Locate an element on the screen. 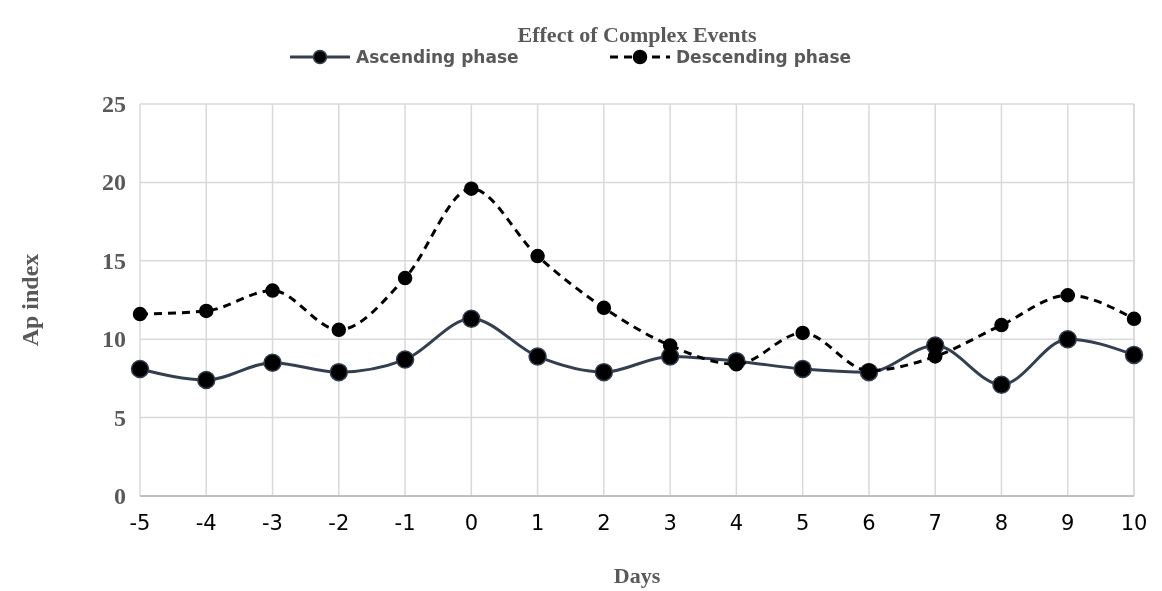 The width and height of the screenshot is (1162, 591). y-tick-label: 5 is located at coordinates (120, 417).